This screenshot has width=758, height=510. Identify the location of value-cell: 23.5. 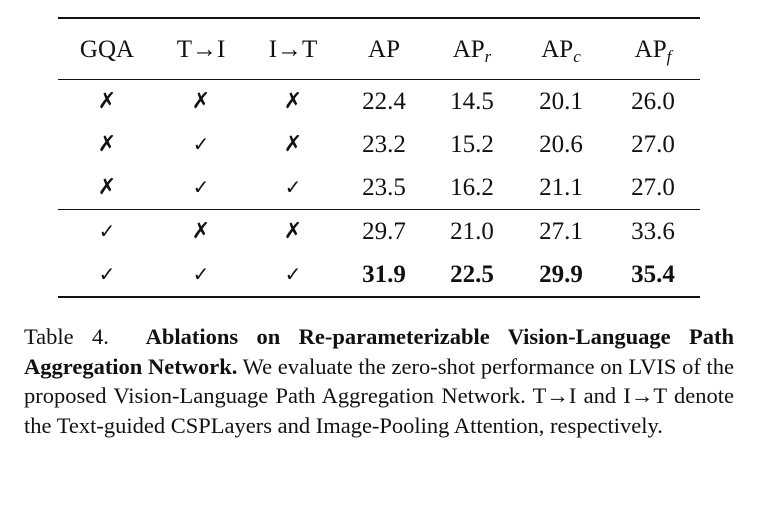
(384, 187).